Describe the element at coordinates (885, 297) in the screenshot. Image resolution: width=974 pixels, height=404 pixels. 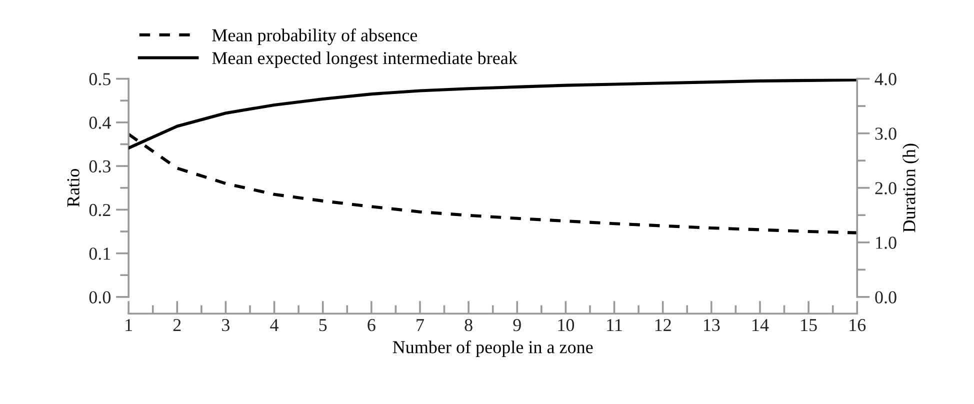
I see `y2-tick-label: 0.0` at that location.